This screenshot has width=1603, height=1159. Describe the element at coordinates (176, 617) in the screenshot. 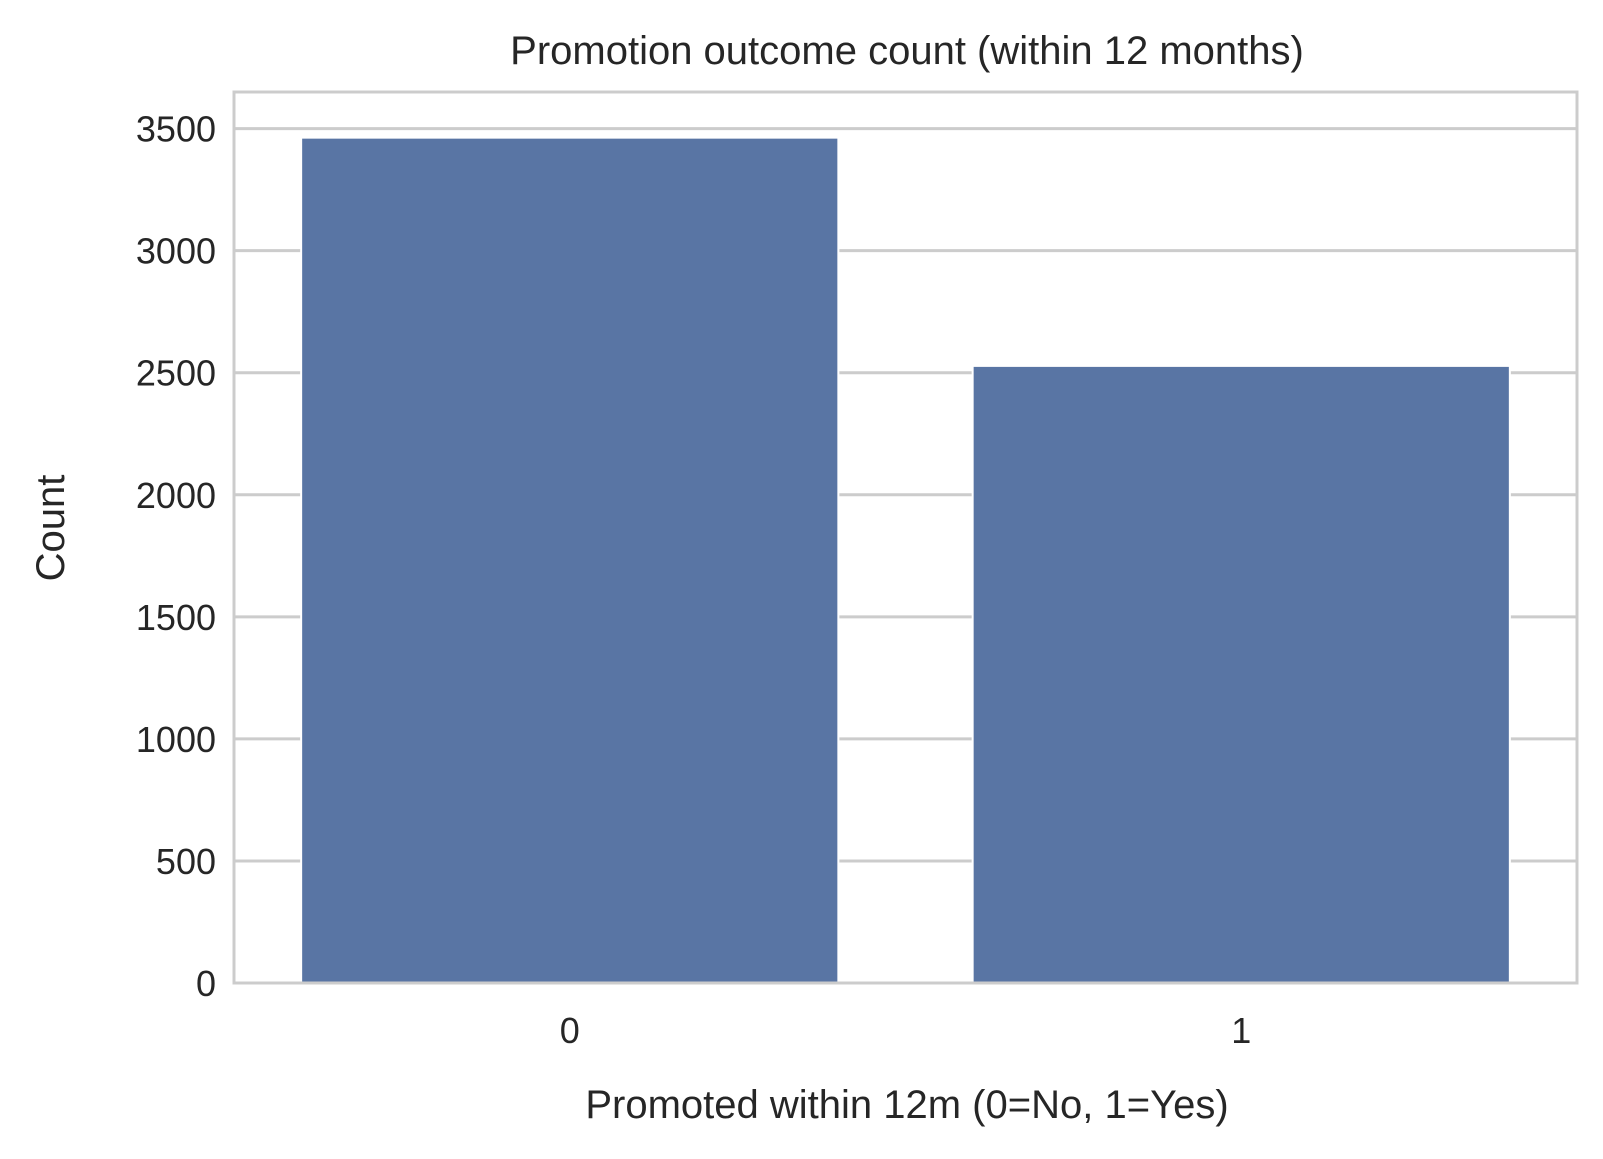

I see `y-tick-label: 1500` at that location.